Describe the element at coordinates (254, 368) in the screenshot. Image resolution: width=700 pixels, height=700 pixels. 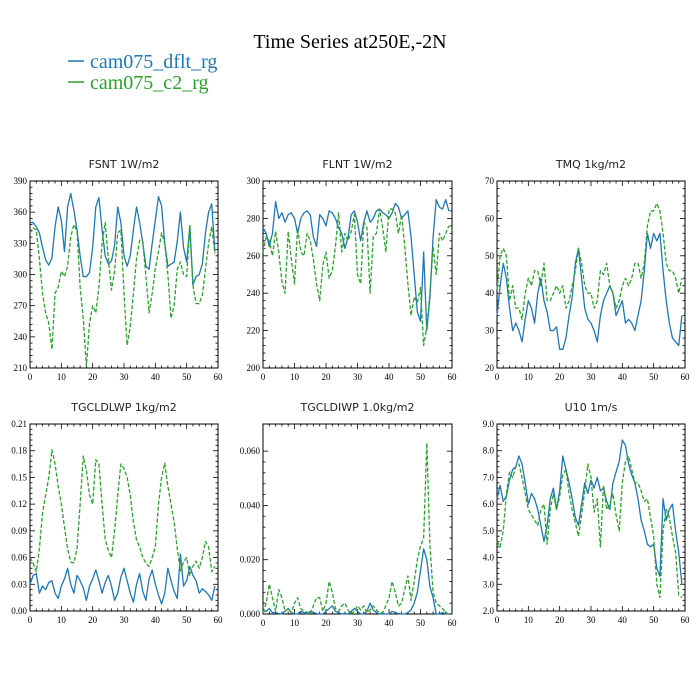
I see `y-tick-label: 200` at that location.